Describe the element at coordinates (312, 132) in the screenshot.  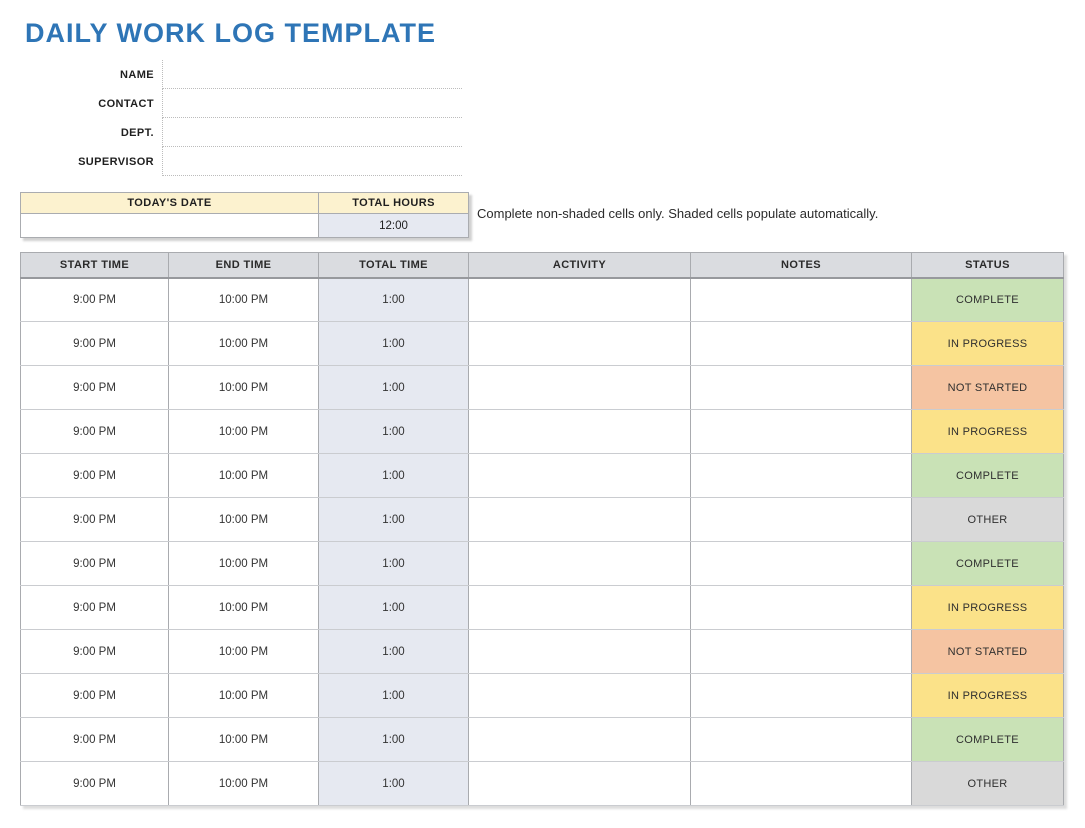
I see `dept-field` at that location.